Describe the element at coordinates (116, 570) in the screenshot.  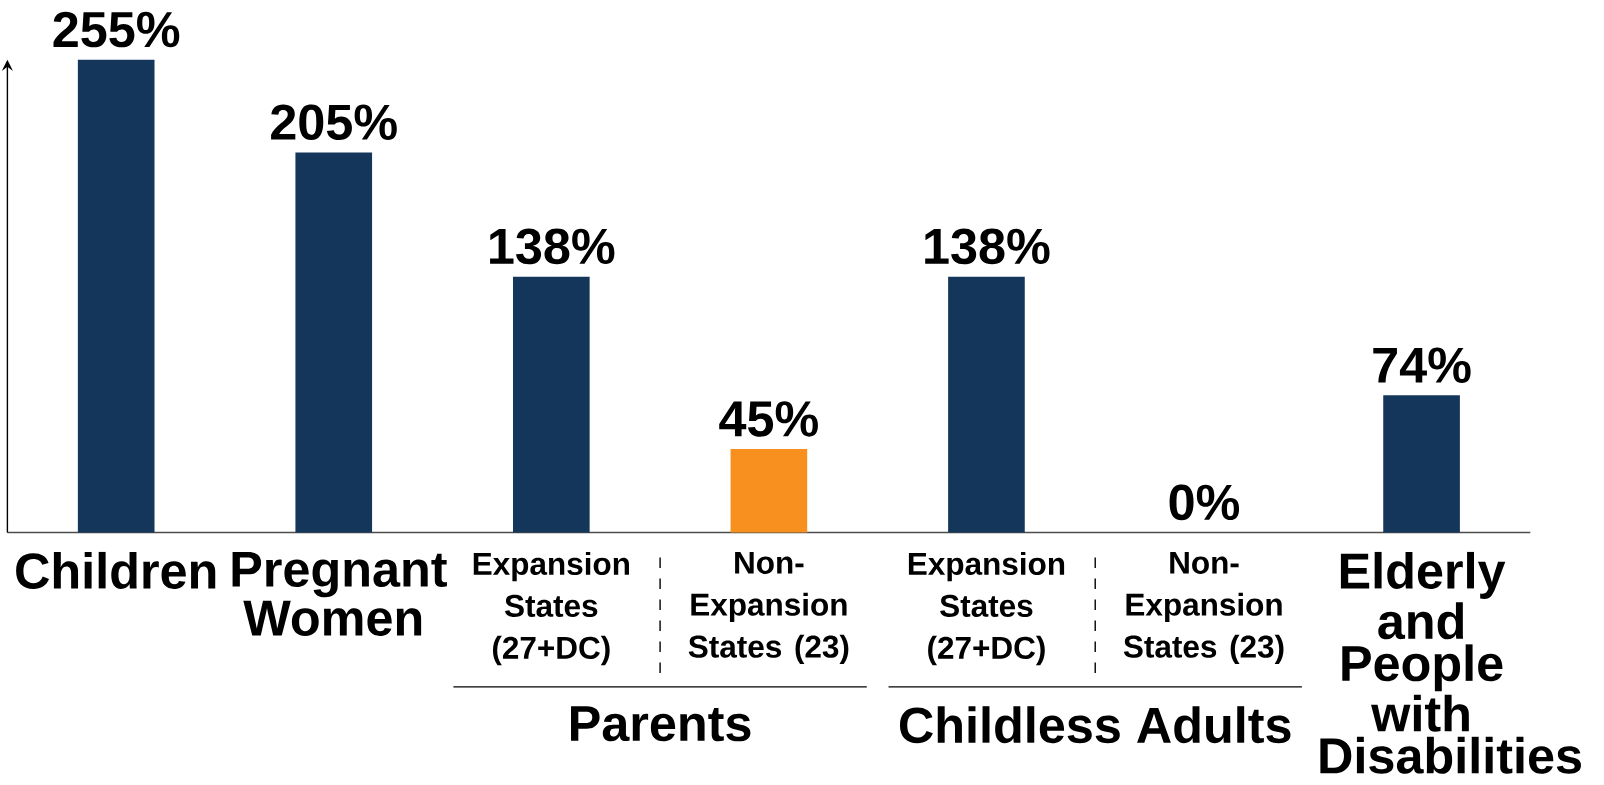
I see `x-tick-label: Children` at that location.